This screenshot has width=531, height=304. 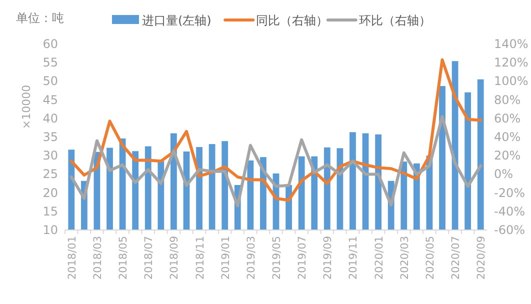 I want to click on x-tick-label: 2018/01, so click(x=72, y=258).